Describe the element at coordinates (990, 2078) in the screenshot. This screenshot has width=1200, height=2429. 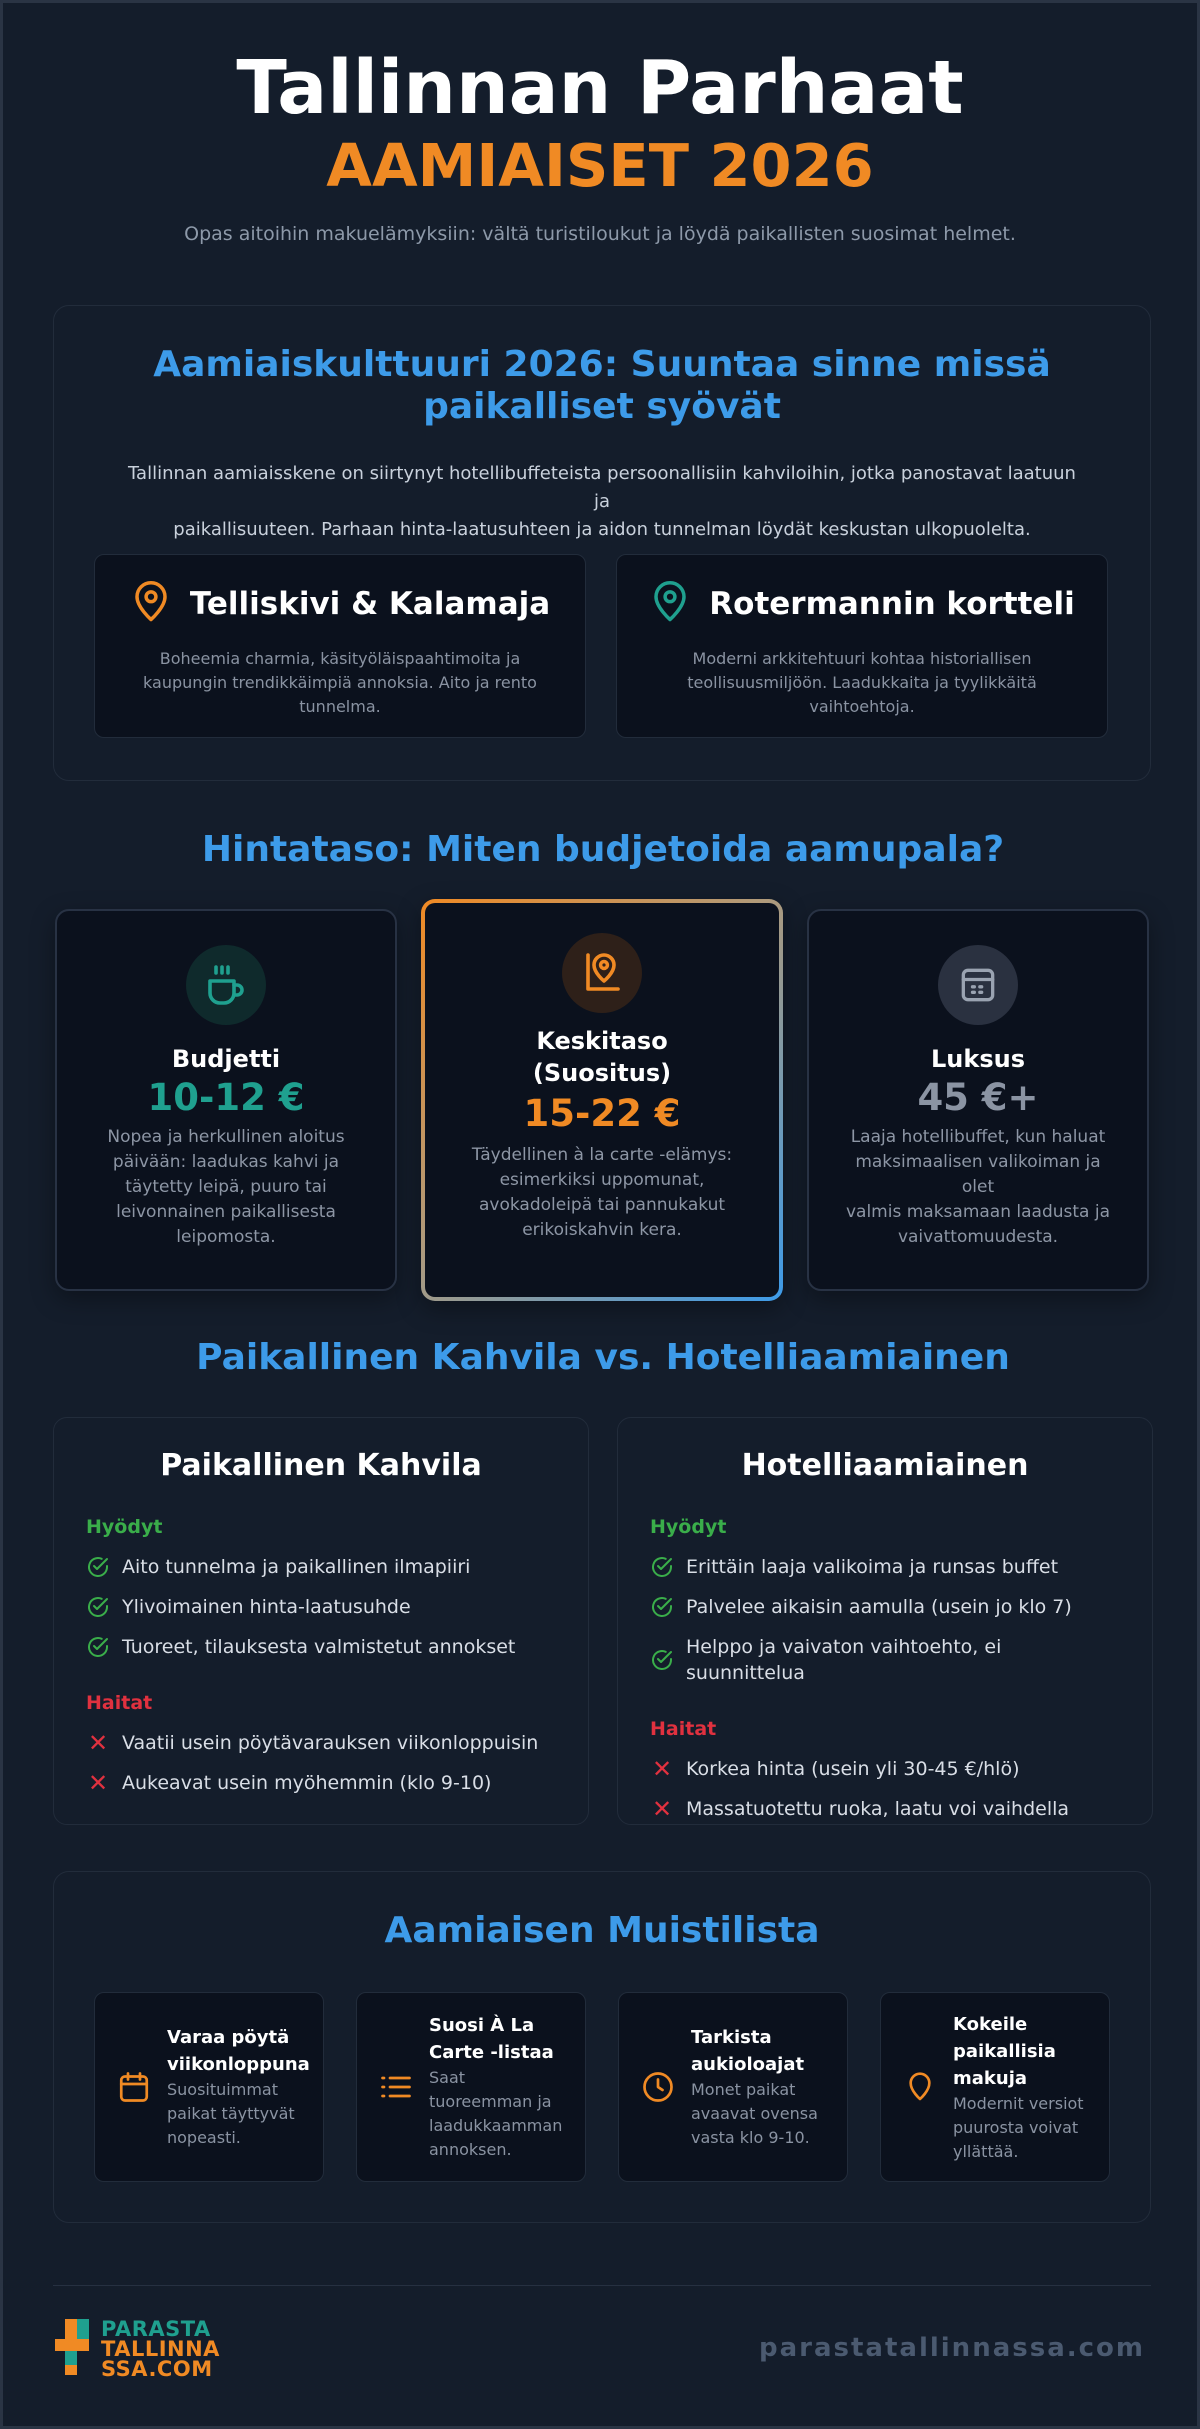
I see `tip-title-line: makuja` at that location.